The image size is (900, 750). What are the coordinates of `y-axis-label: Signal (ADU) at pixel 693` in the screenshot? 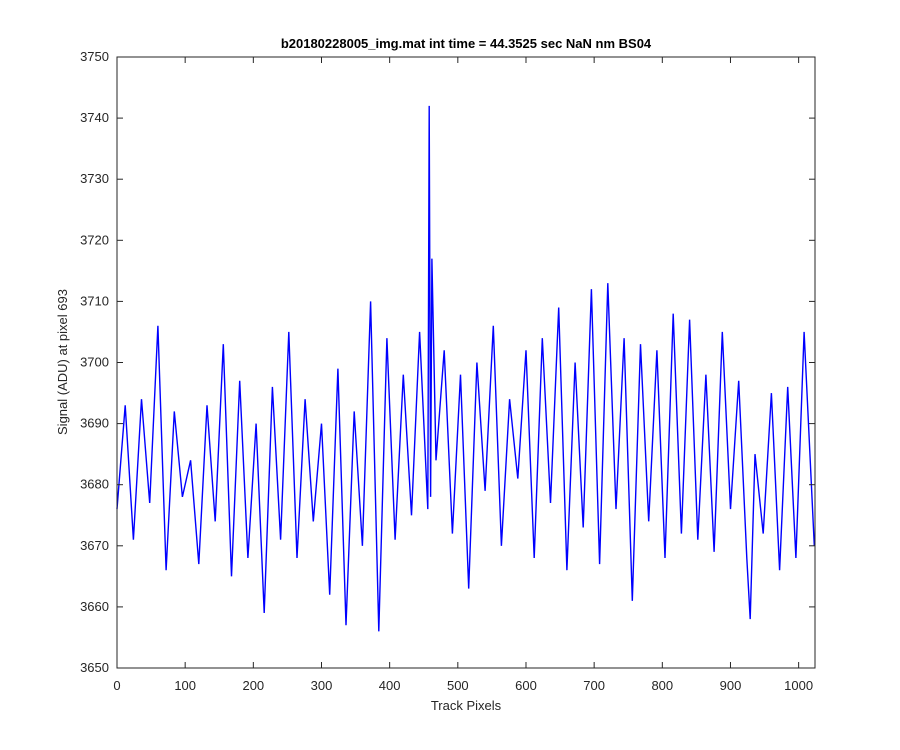 It's located at (62, 362).